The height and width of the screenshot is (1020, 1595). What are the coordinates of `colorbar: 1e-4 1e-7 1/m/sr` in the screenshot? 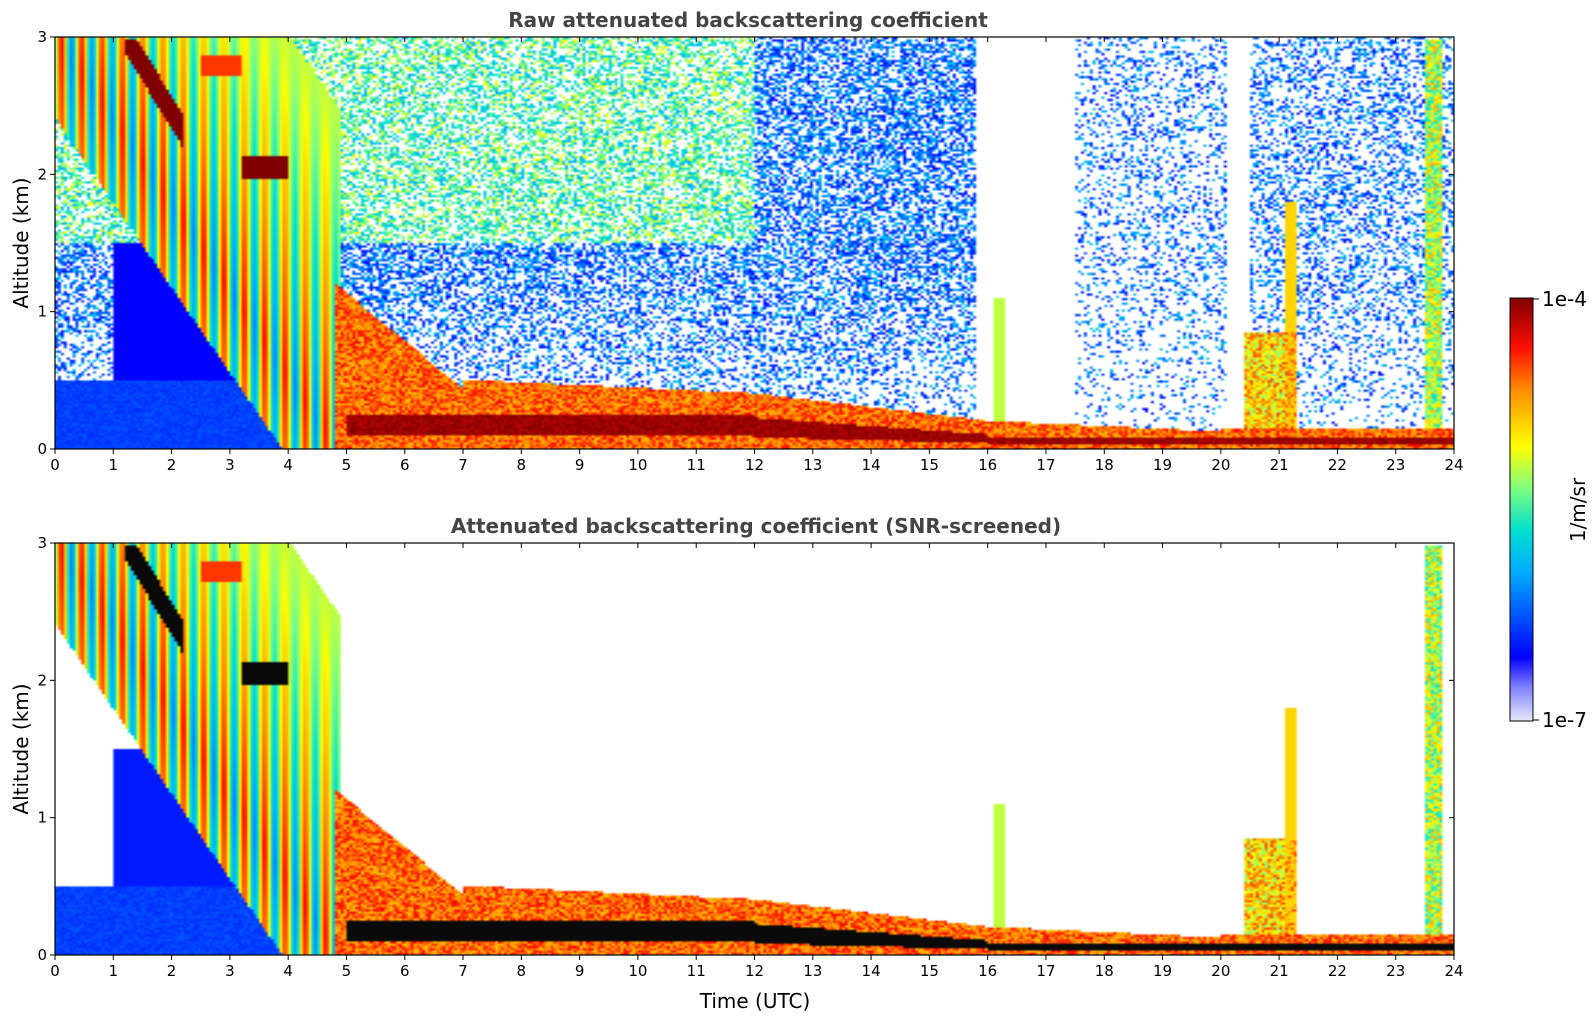 It's located at (1549, 509).